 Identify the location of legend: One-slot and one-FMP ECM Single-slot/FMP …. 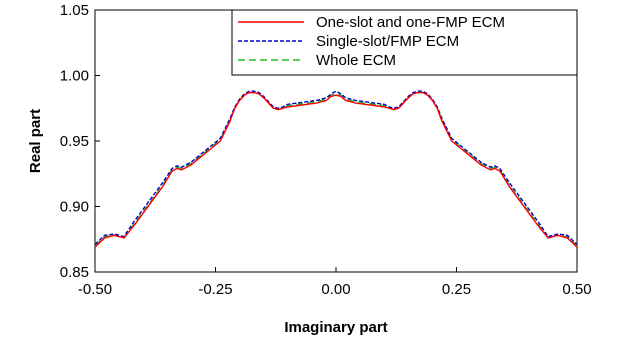
(404, 42).